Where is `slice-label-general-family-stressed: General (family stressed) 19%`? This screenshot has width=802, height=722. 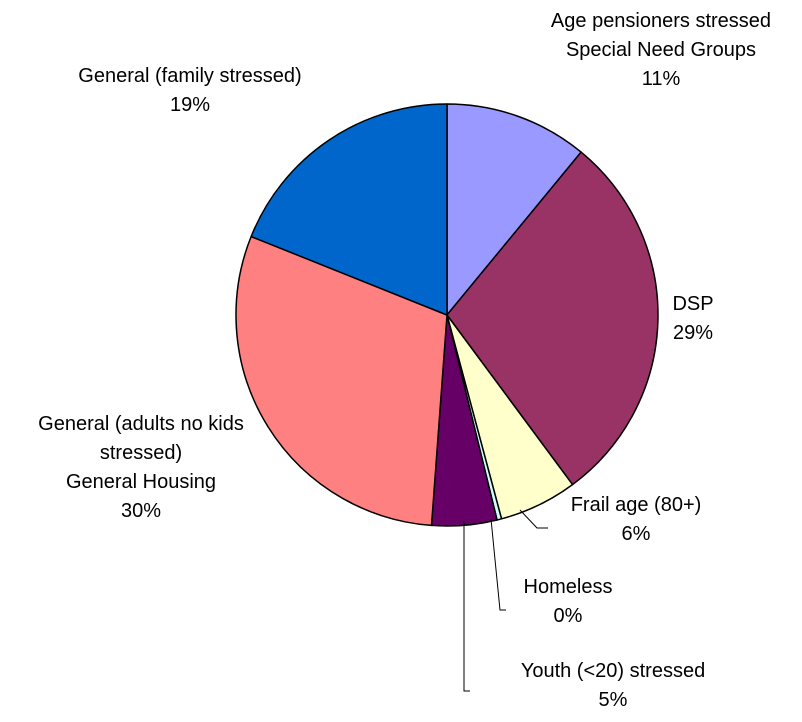
slice-label-general-family-stressed: General (family stressed) 19% is located at coordinates (189, 90).